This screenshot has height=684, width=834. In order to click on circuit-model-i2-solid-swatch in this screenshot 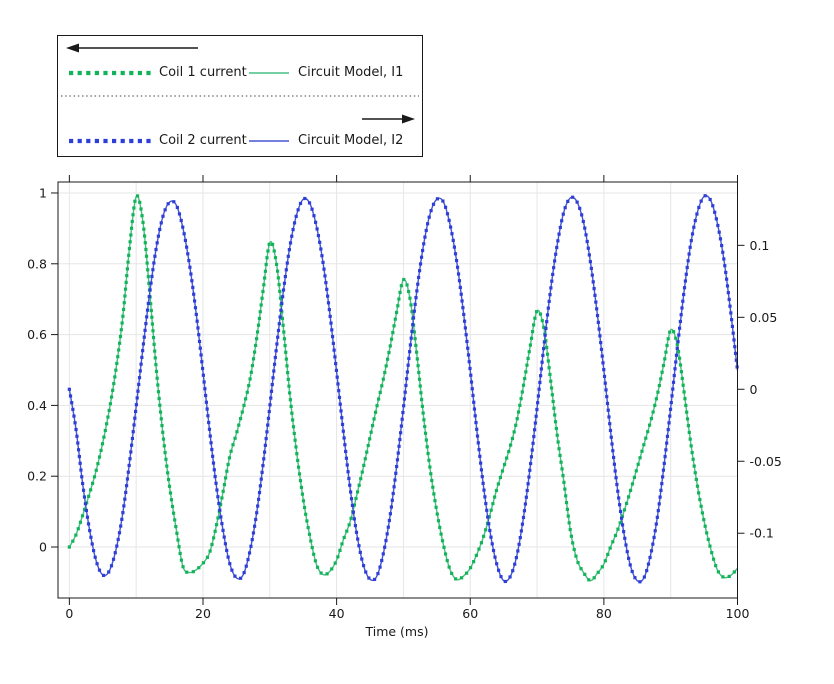, I will do `click(269, 141)`.